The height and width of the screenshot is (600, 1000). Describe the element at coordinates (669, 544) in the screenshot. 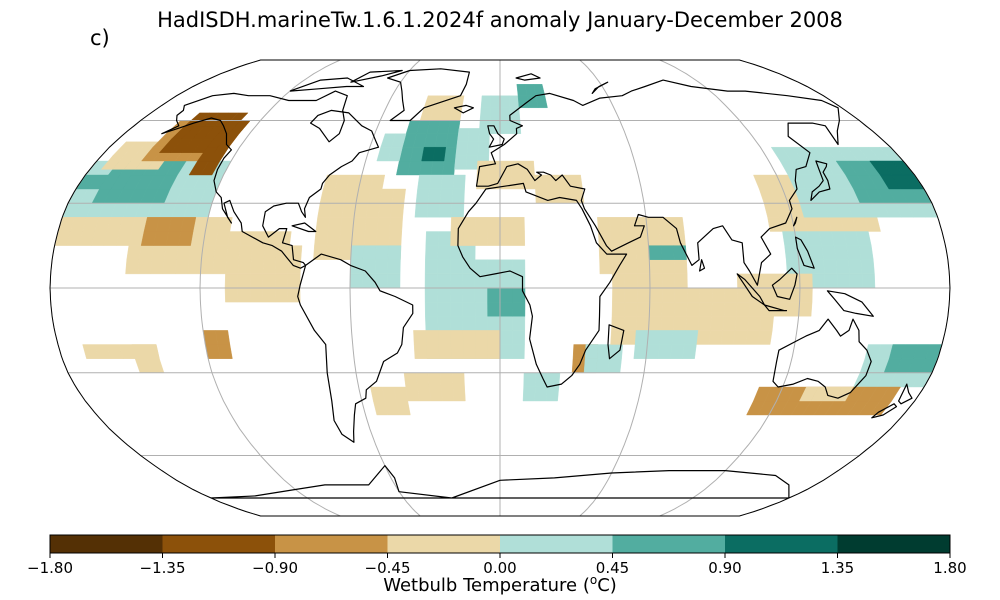

I see `colorbar-swatch` at that location.